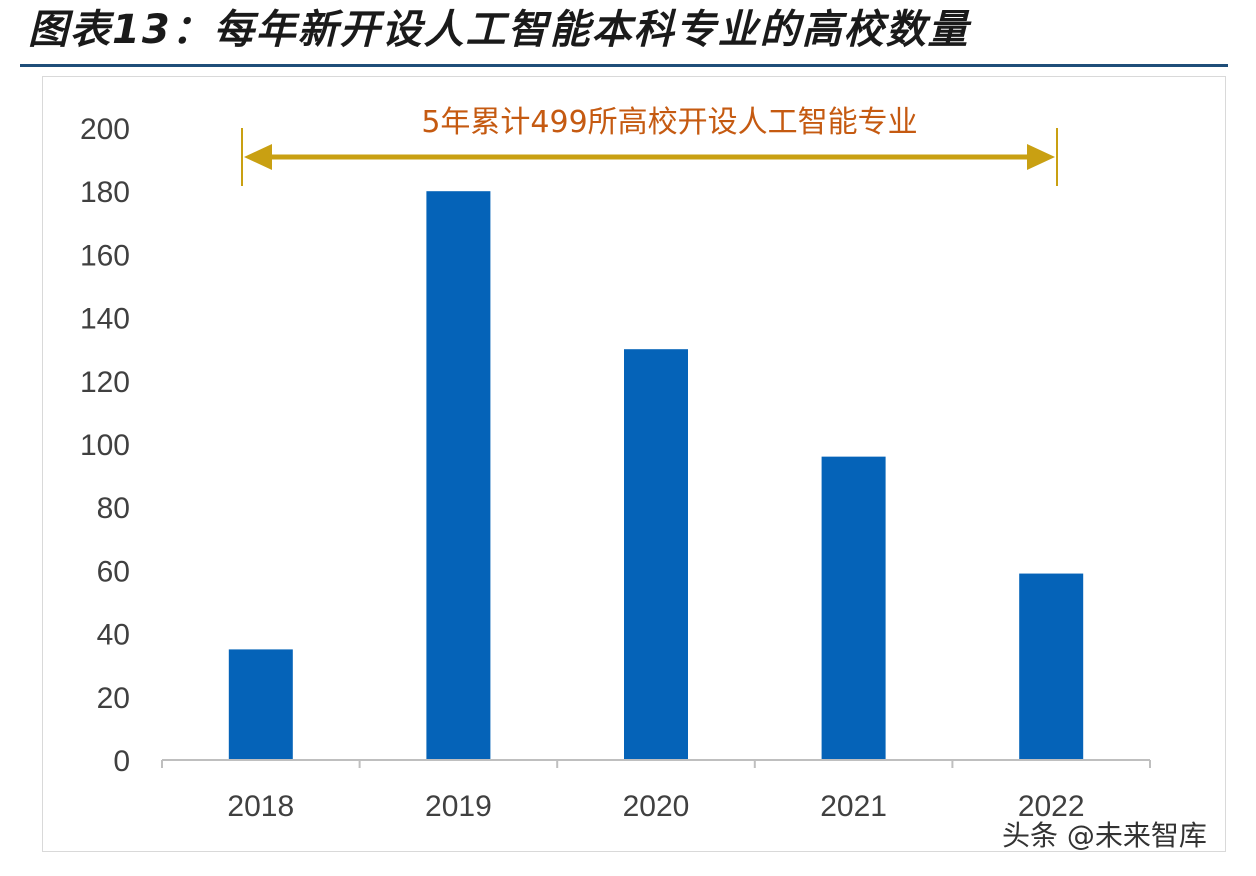  What do you see at coordinates (656, 806) in the screenshot?
I see `x-tick-label: 2020` at bounding box center [656, 806].